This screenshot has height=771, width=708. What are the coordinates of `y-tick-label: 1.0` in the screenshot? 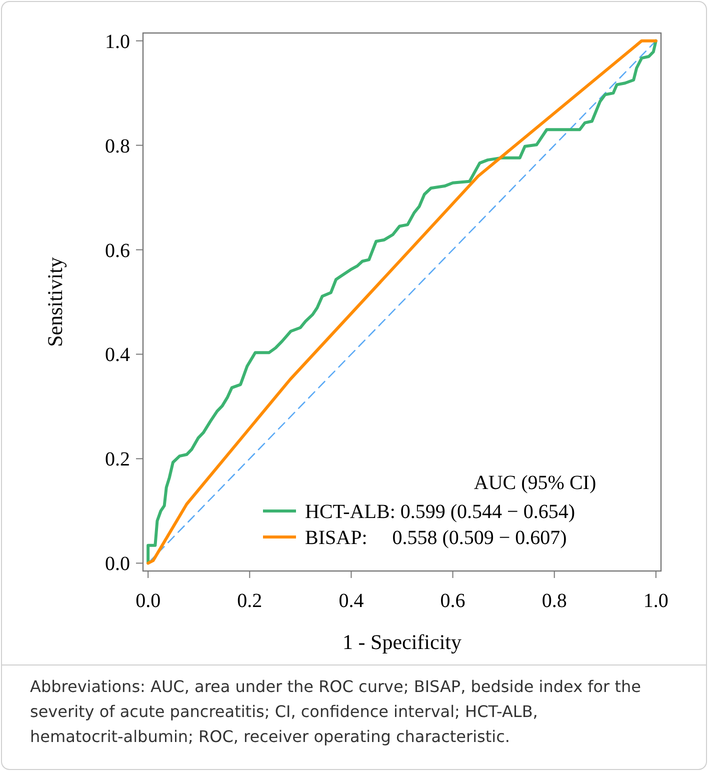 It's located at (117, 41).